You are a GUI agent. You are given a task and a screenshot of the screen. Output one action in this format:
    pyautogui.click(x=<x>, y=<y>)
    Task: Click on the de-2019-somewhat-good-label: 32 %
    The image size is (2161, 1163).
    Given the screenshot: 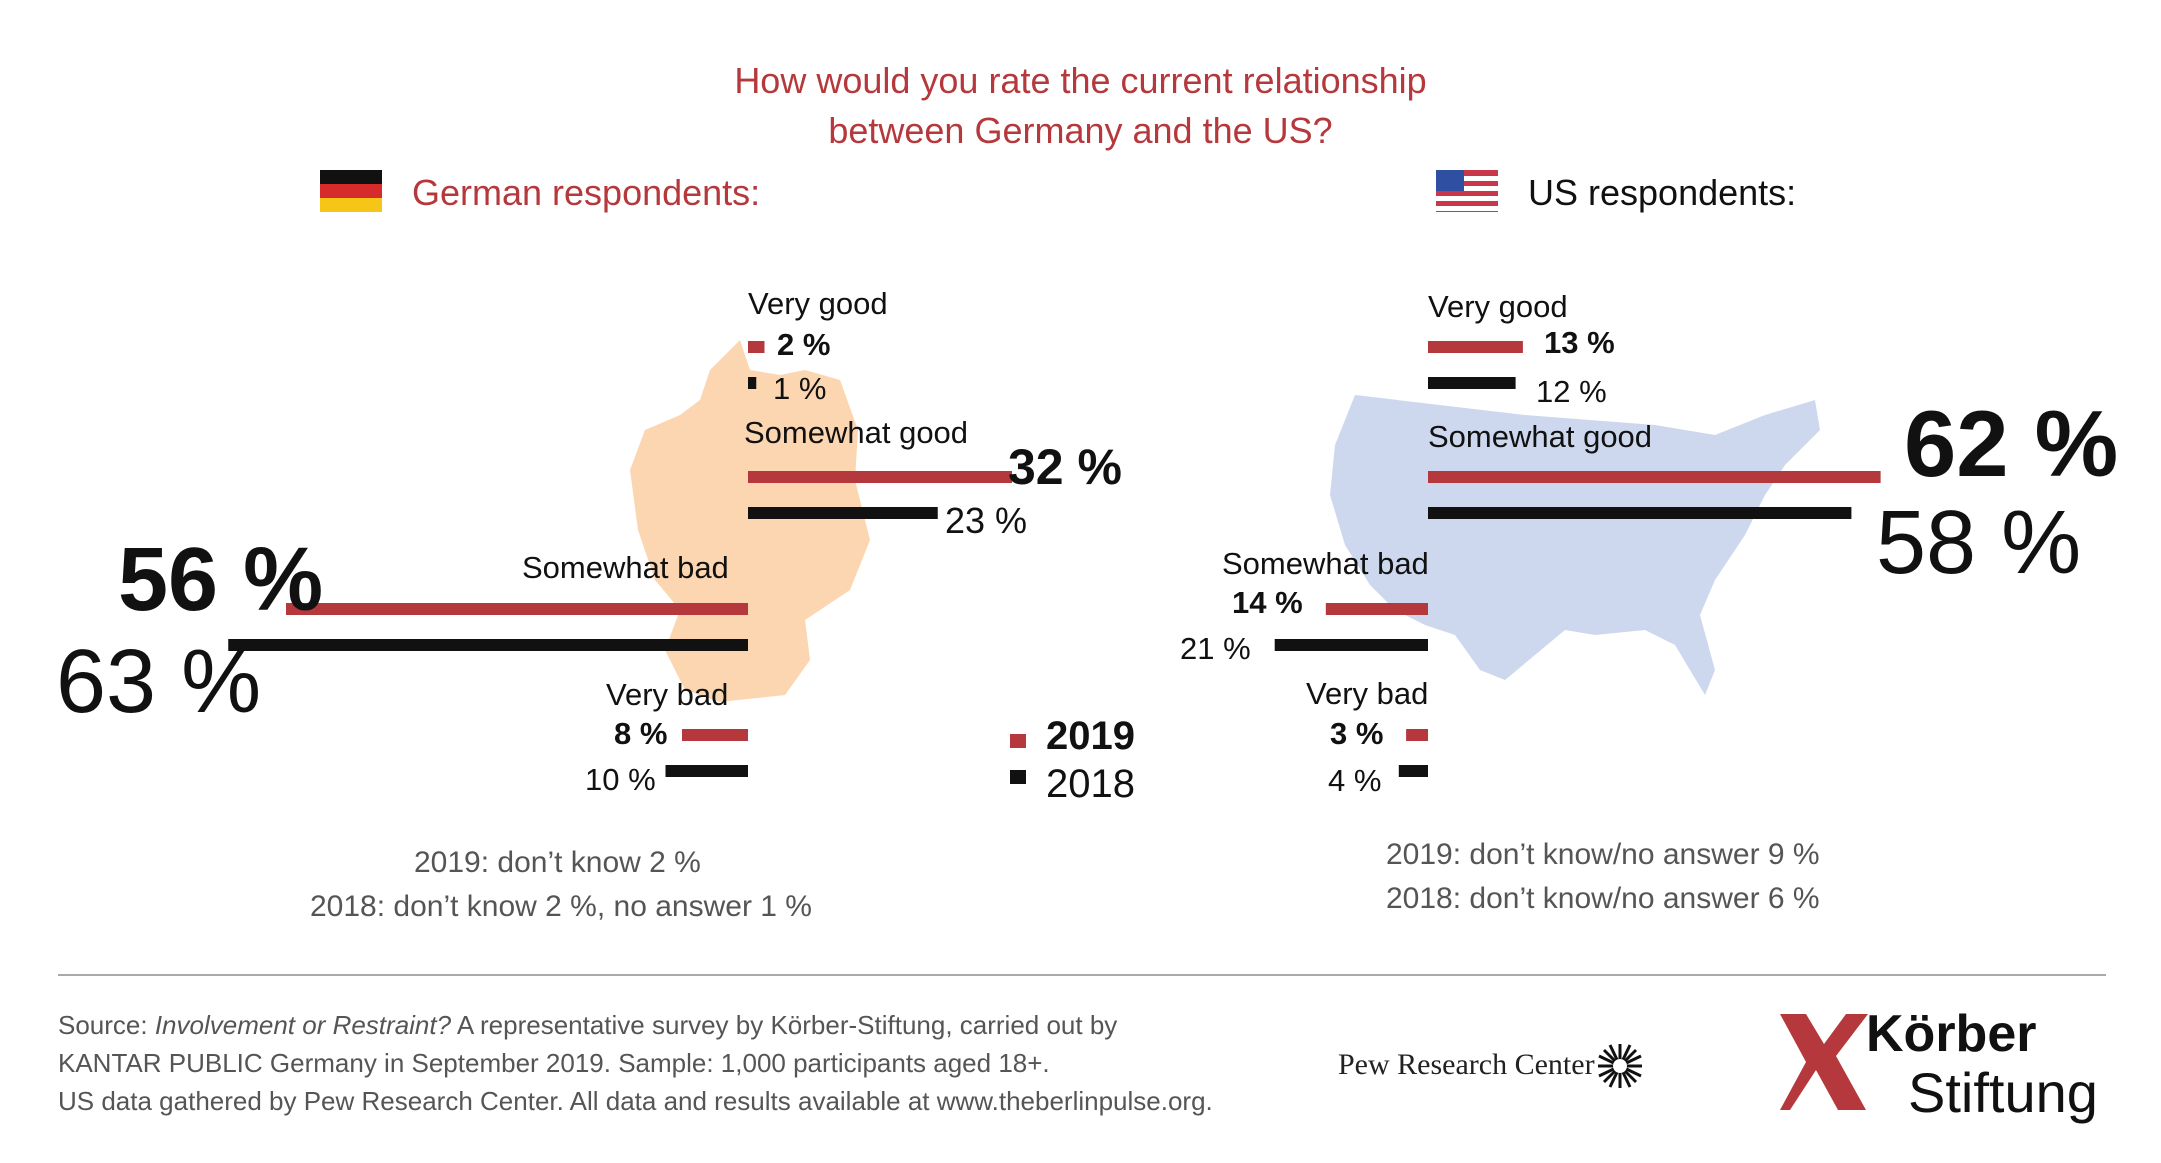 What is the action you would take?
    pyautogui.click(x=1065, y=467)
    